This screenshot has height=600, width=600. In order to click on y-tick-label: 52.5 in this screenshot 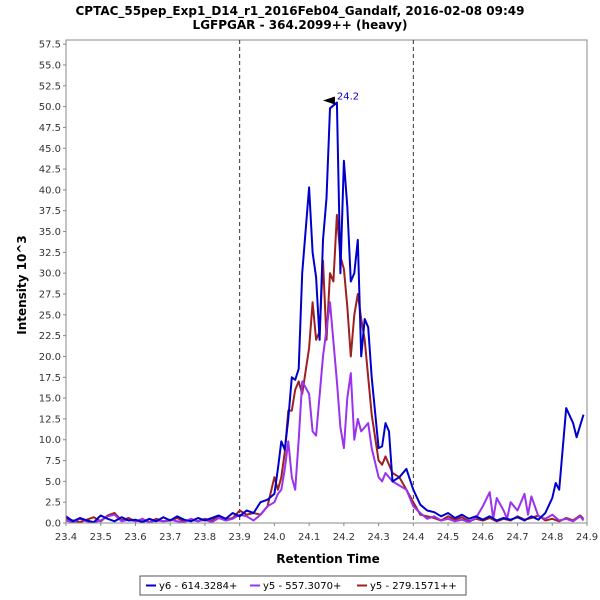, I will do `click(50, 86)`.